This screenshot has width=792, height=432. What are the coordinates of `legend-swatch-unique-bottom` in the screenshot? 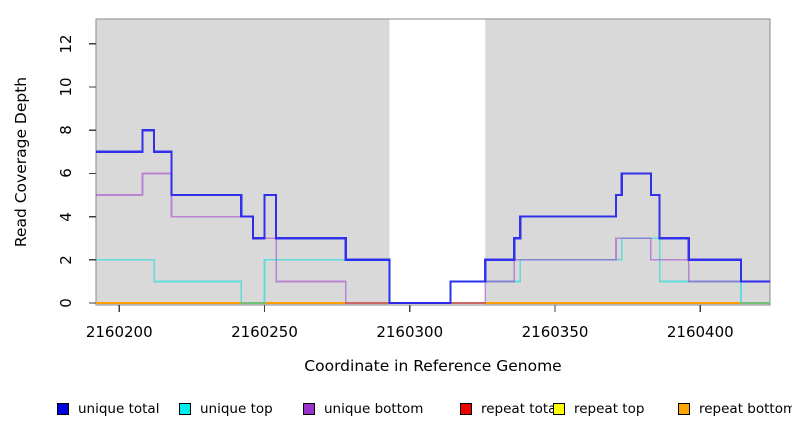 It's located at (309, 409).